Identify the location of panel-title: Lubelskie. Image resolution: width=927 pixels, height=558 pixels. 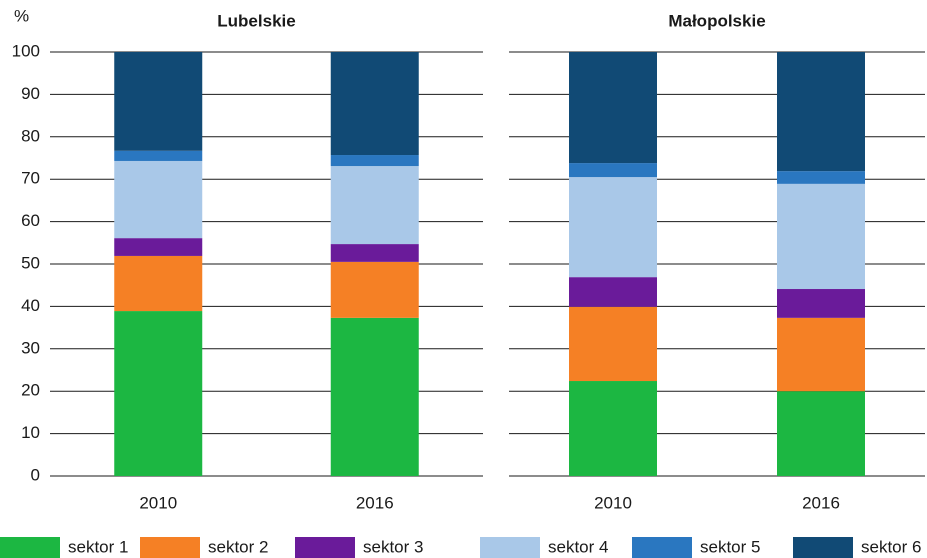
(256, 20).